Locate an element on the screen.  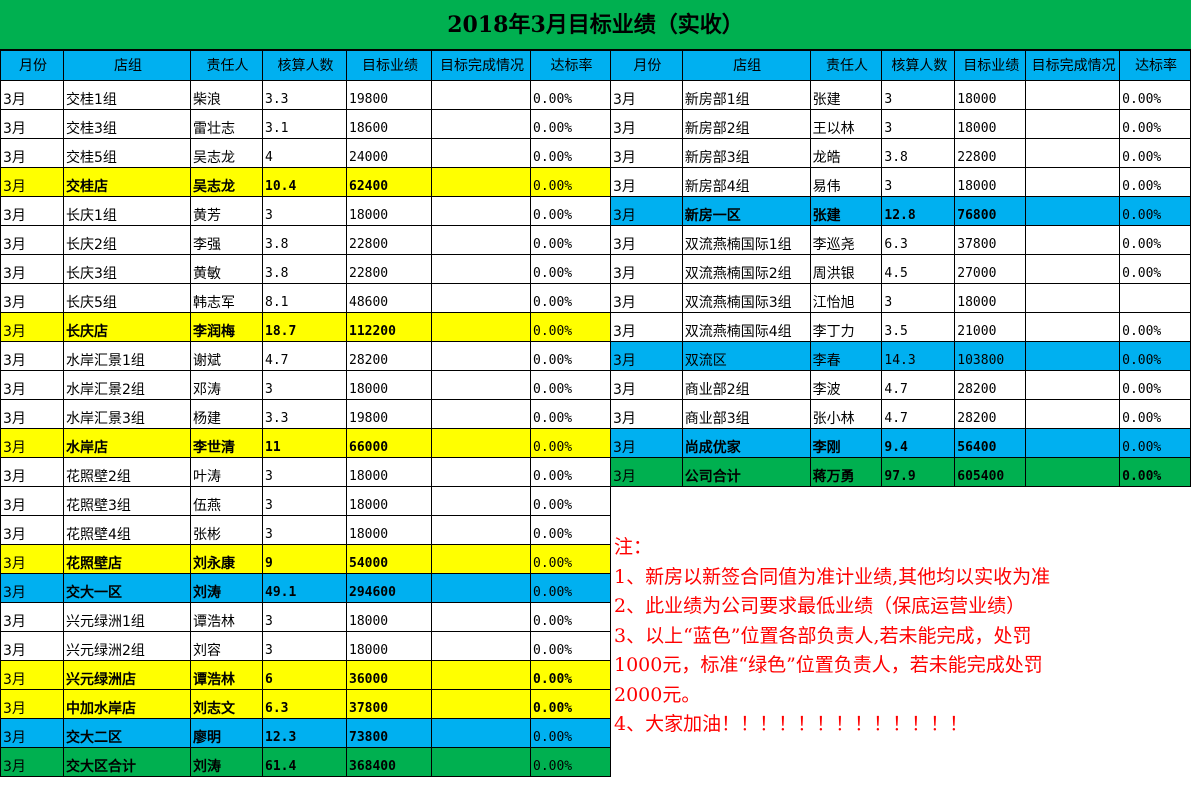
staff-count-cell: 3.1 is located at coordinates (304, 124).